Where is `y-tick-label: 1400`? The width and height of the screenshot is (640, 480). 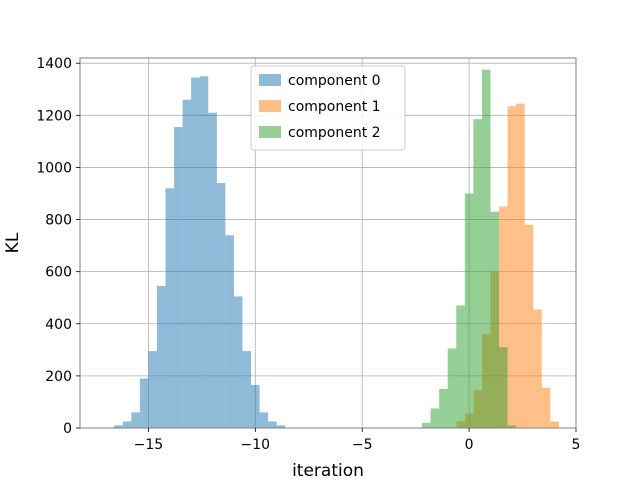 y-tick-label: 1400 is located at coordinates (54, 64).